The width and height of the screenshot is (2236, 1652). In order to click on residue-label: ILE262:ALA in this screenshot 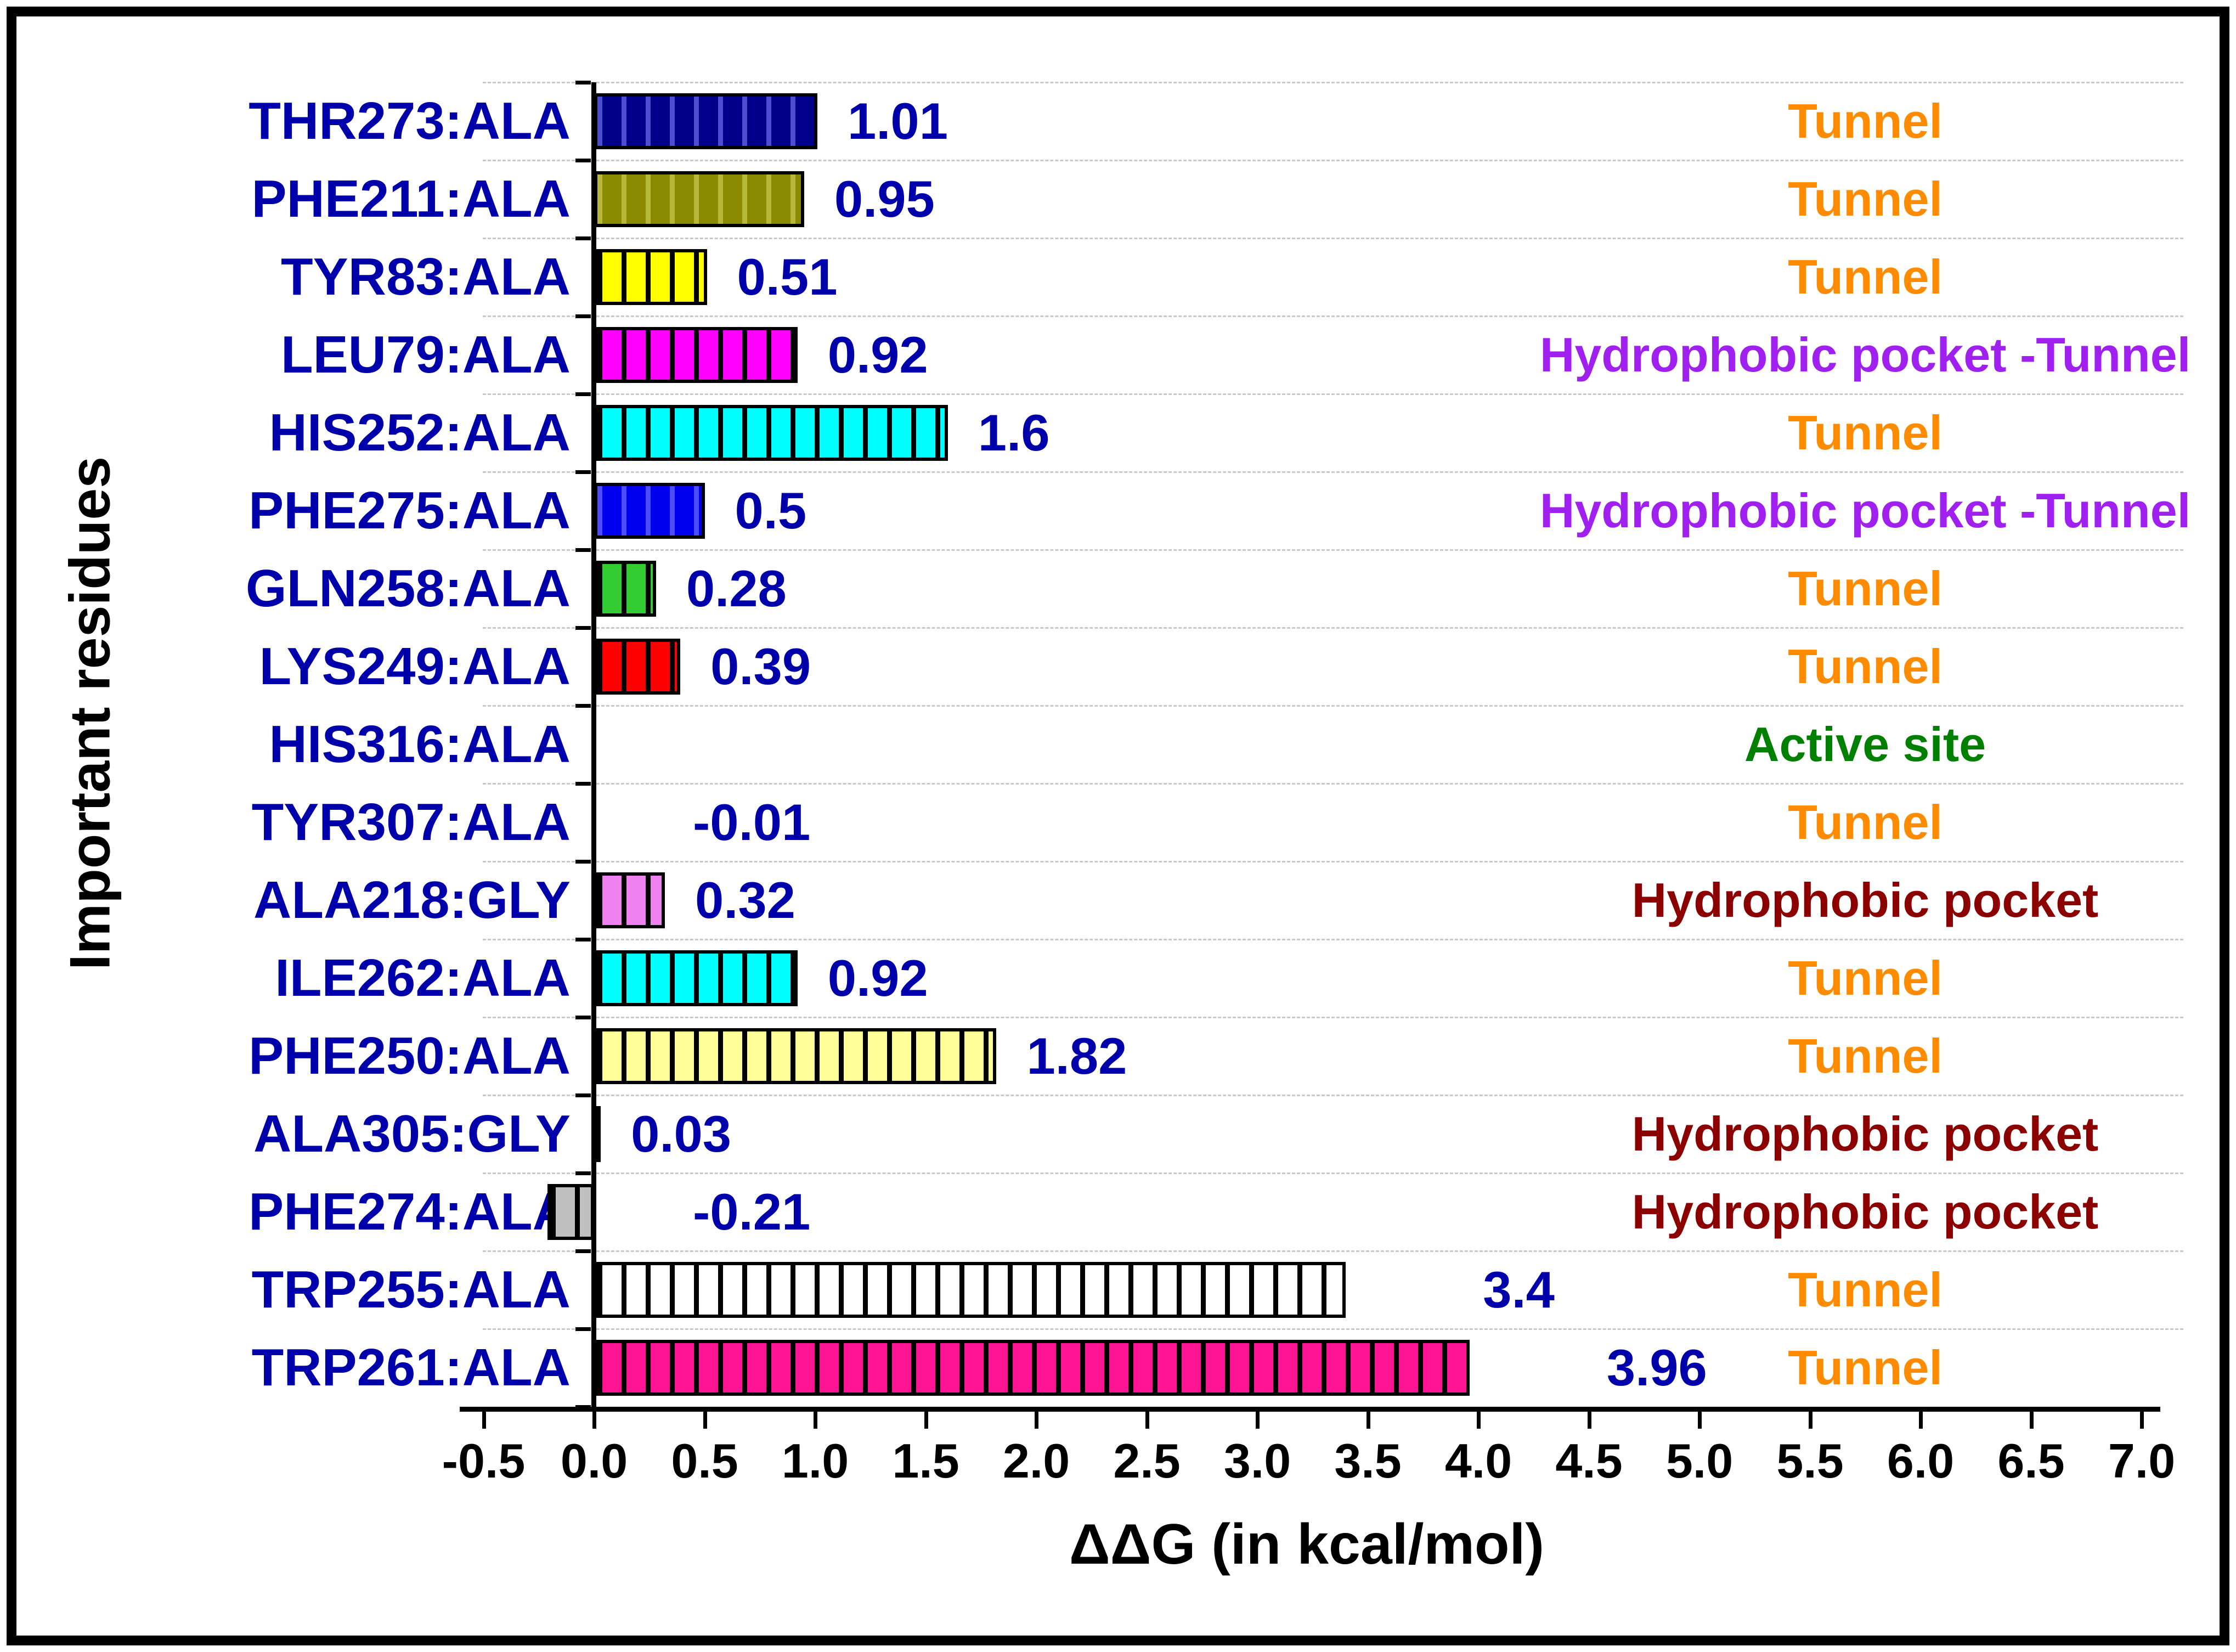, I will do `click(423, 978)`.